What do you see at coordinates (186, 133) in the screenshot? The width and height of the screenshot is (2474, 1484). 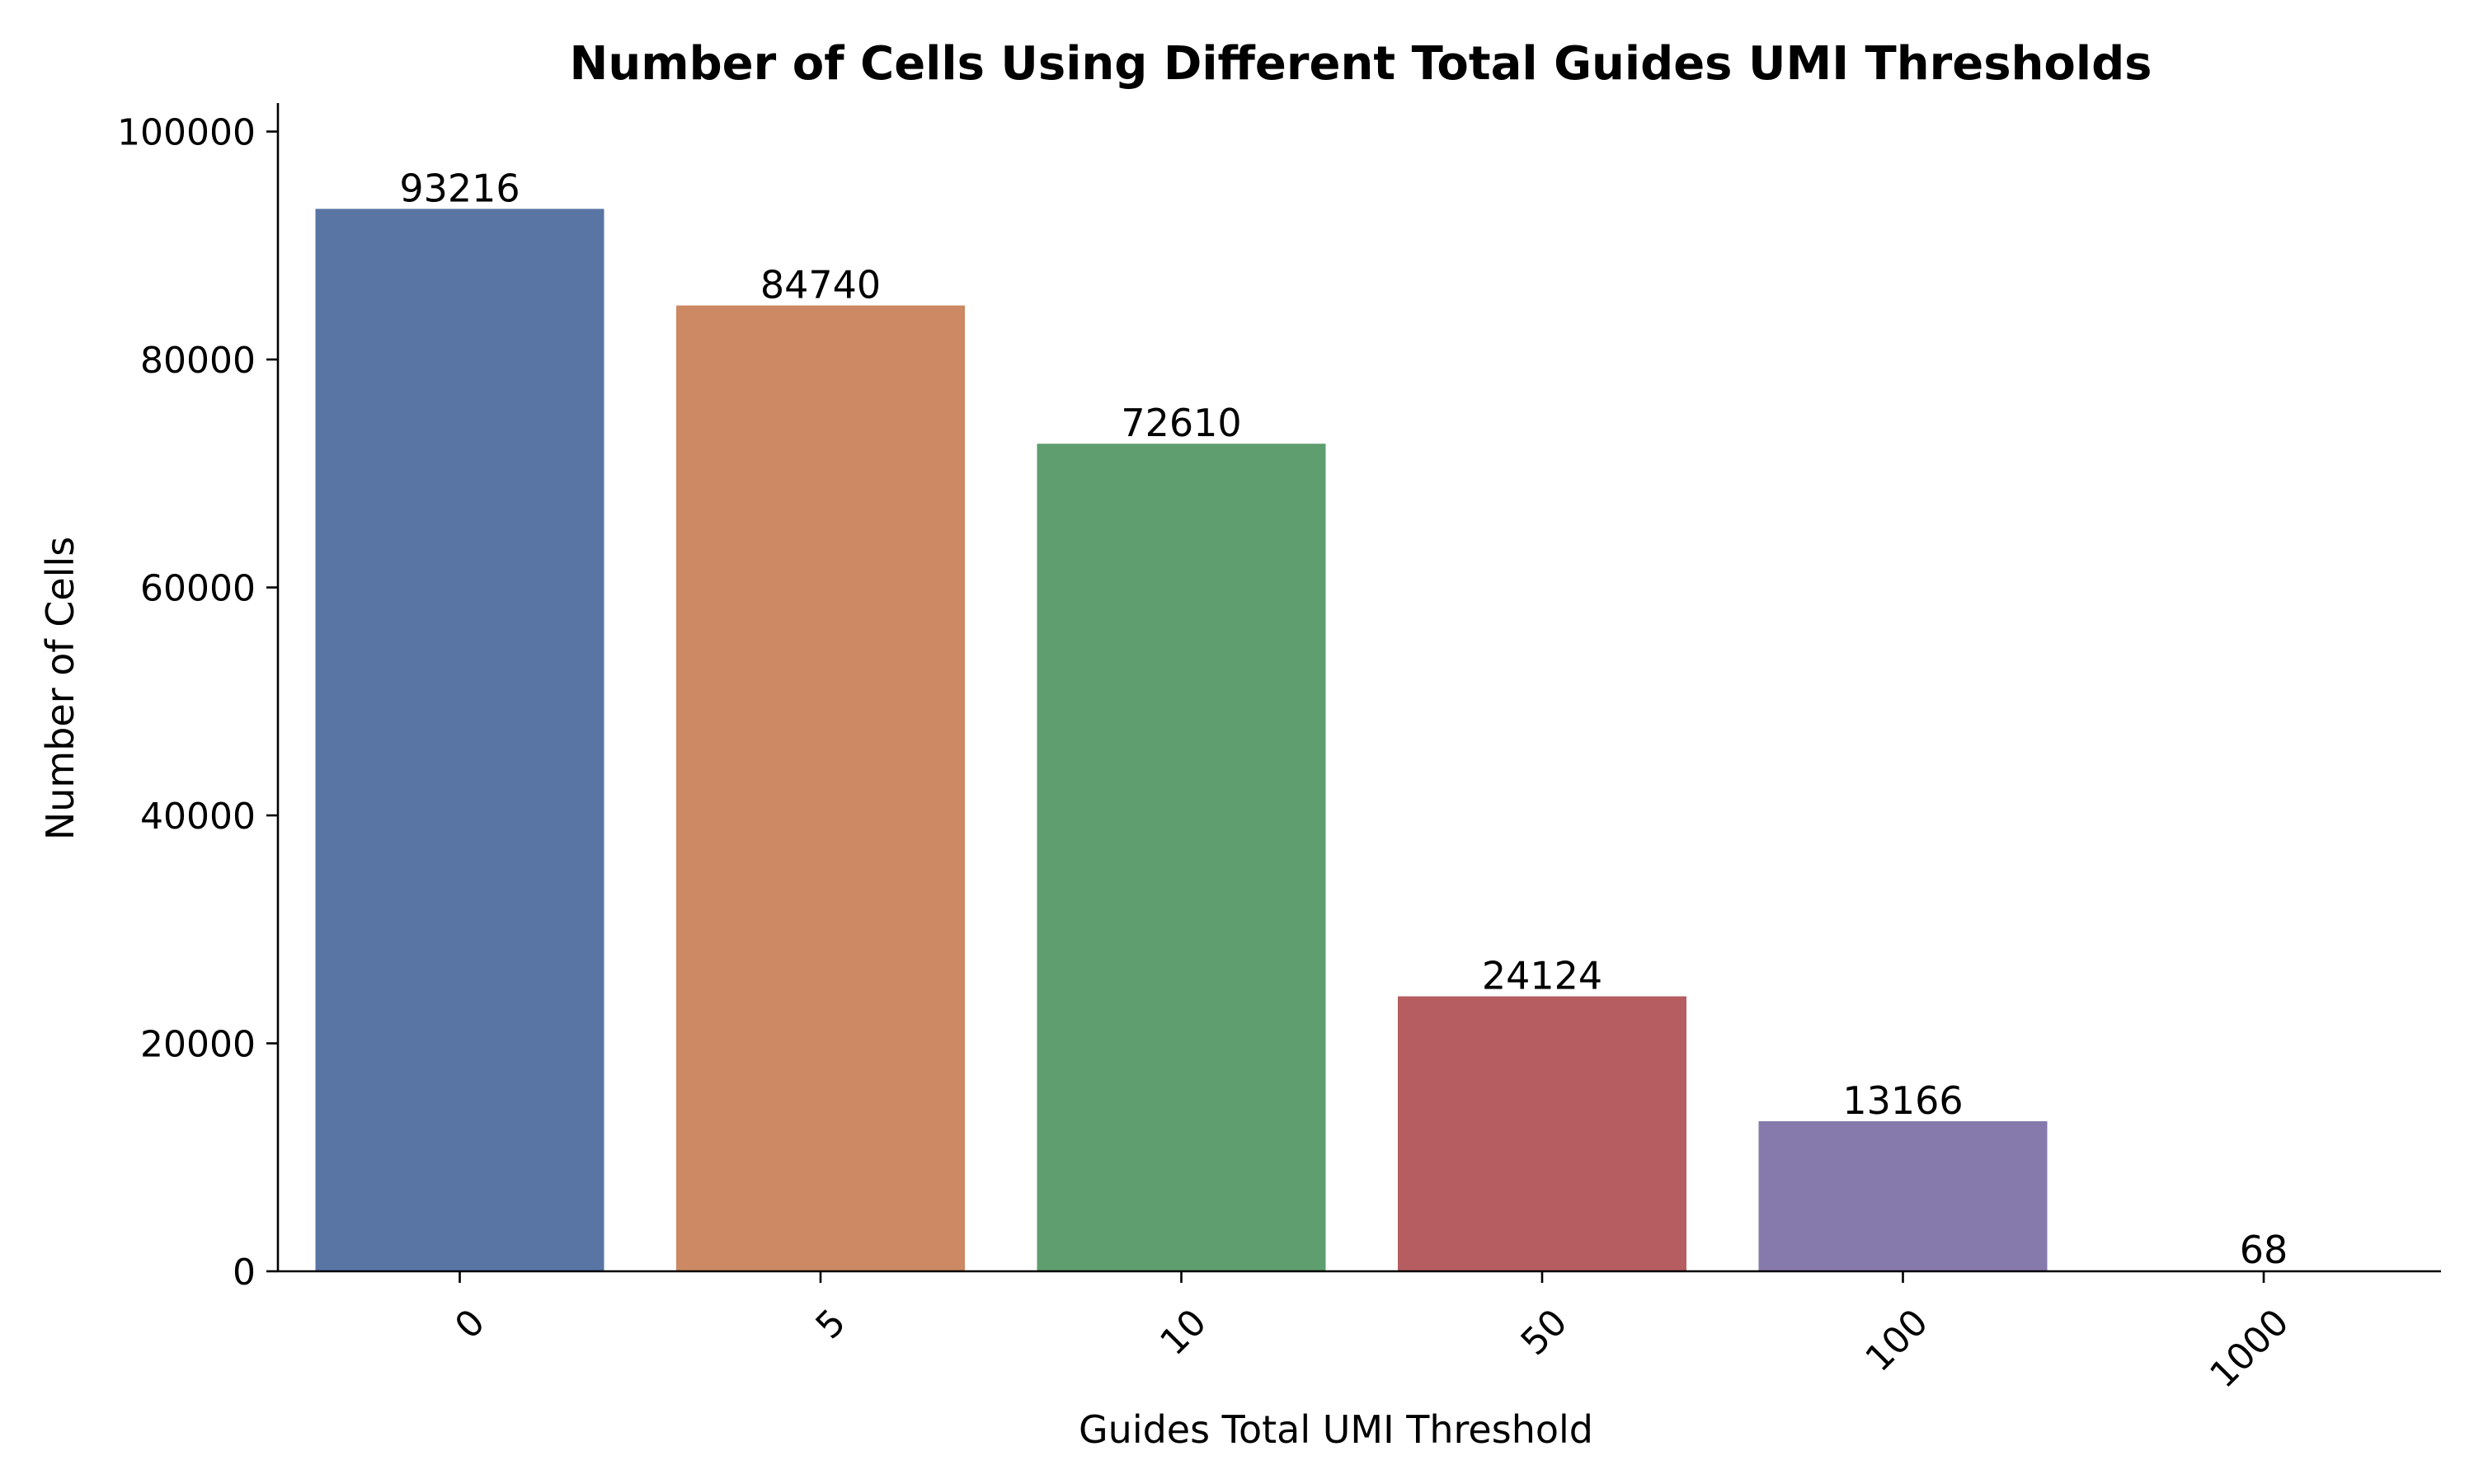 I see `y-tick-label-100000: 100000` at bounding box center [186, 133].